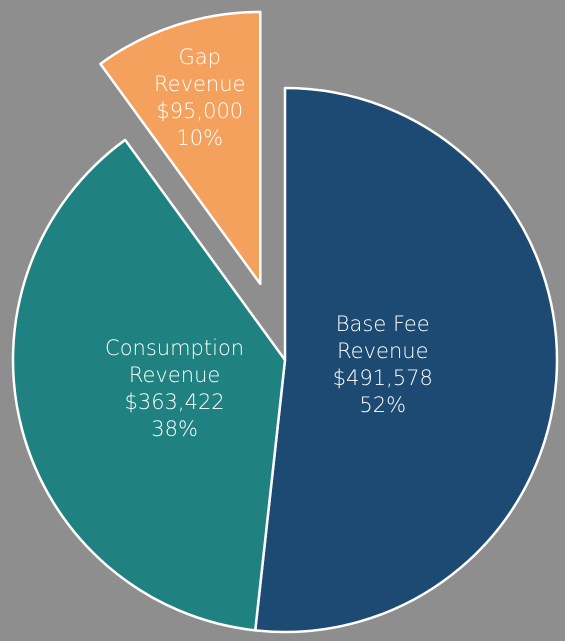 This screenshot has width=565, height=641. What do you see at coordinates (174, 402) in the screenshot?
I see `value-label: $363,422` at bounding box center [174, 402].